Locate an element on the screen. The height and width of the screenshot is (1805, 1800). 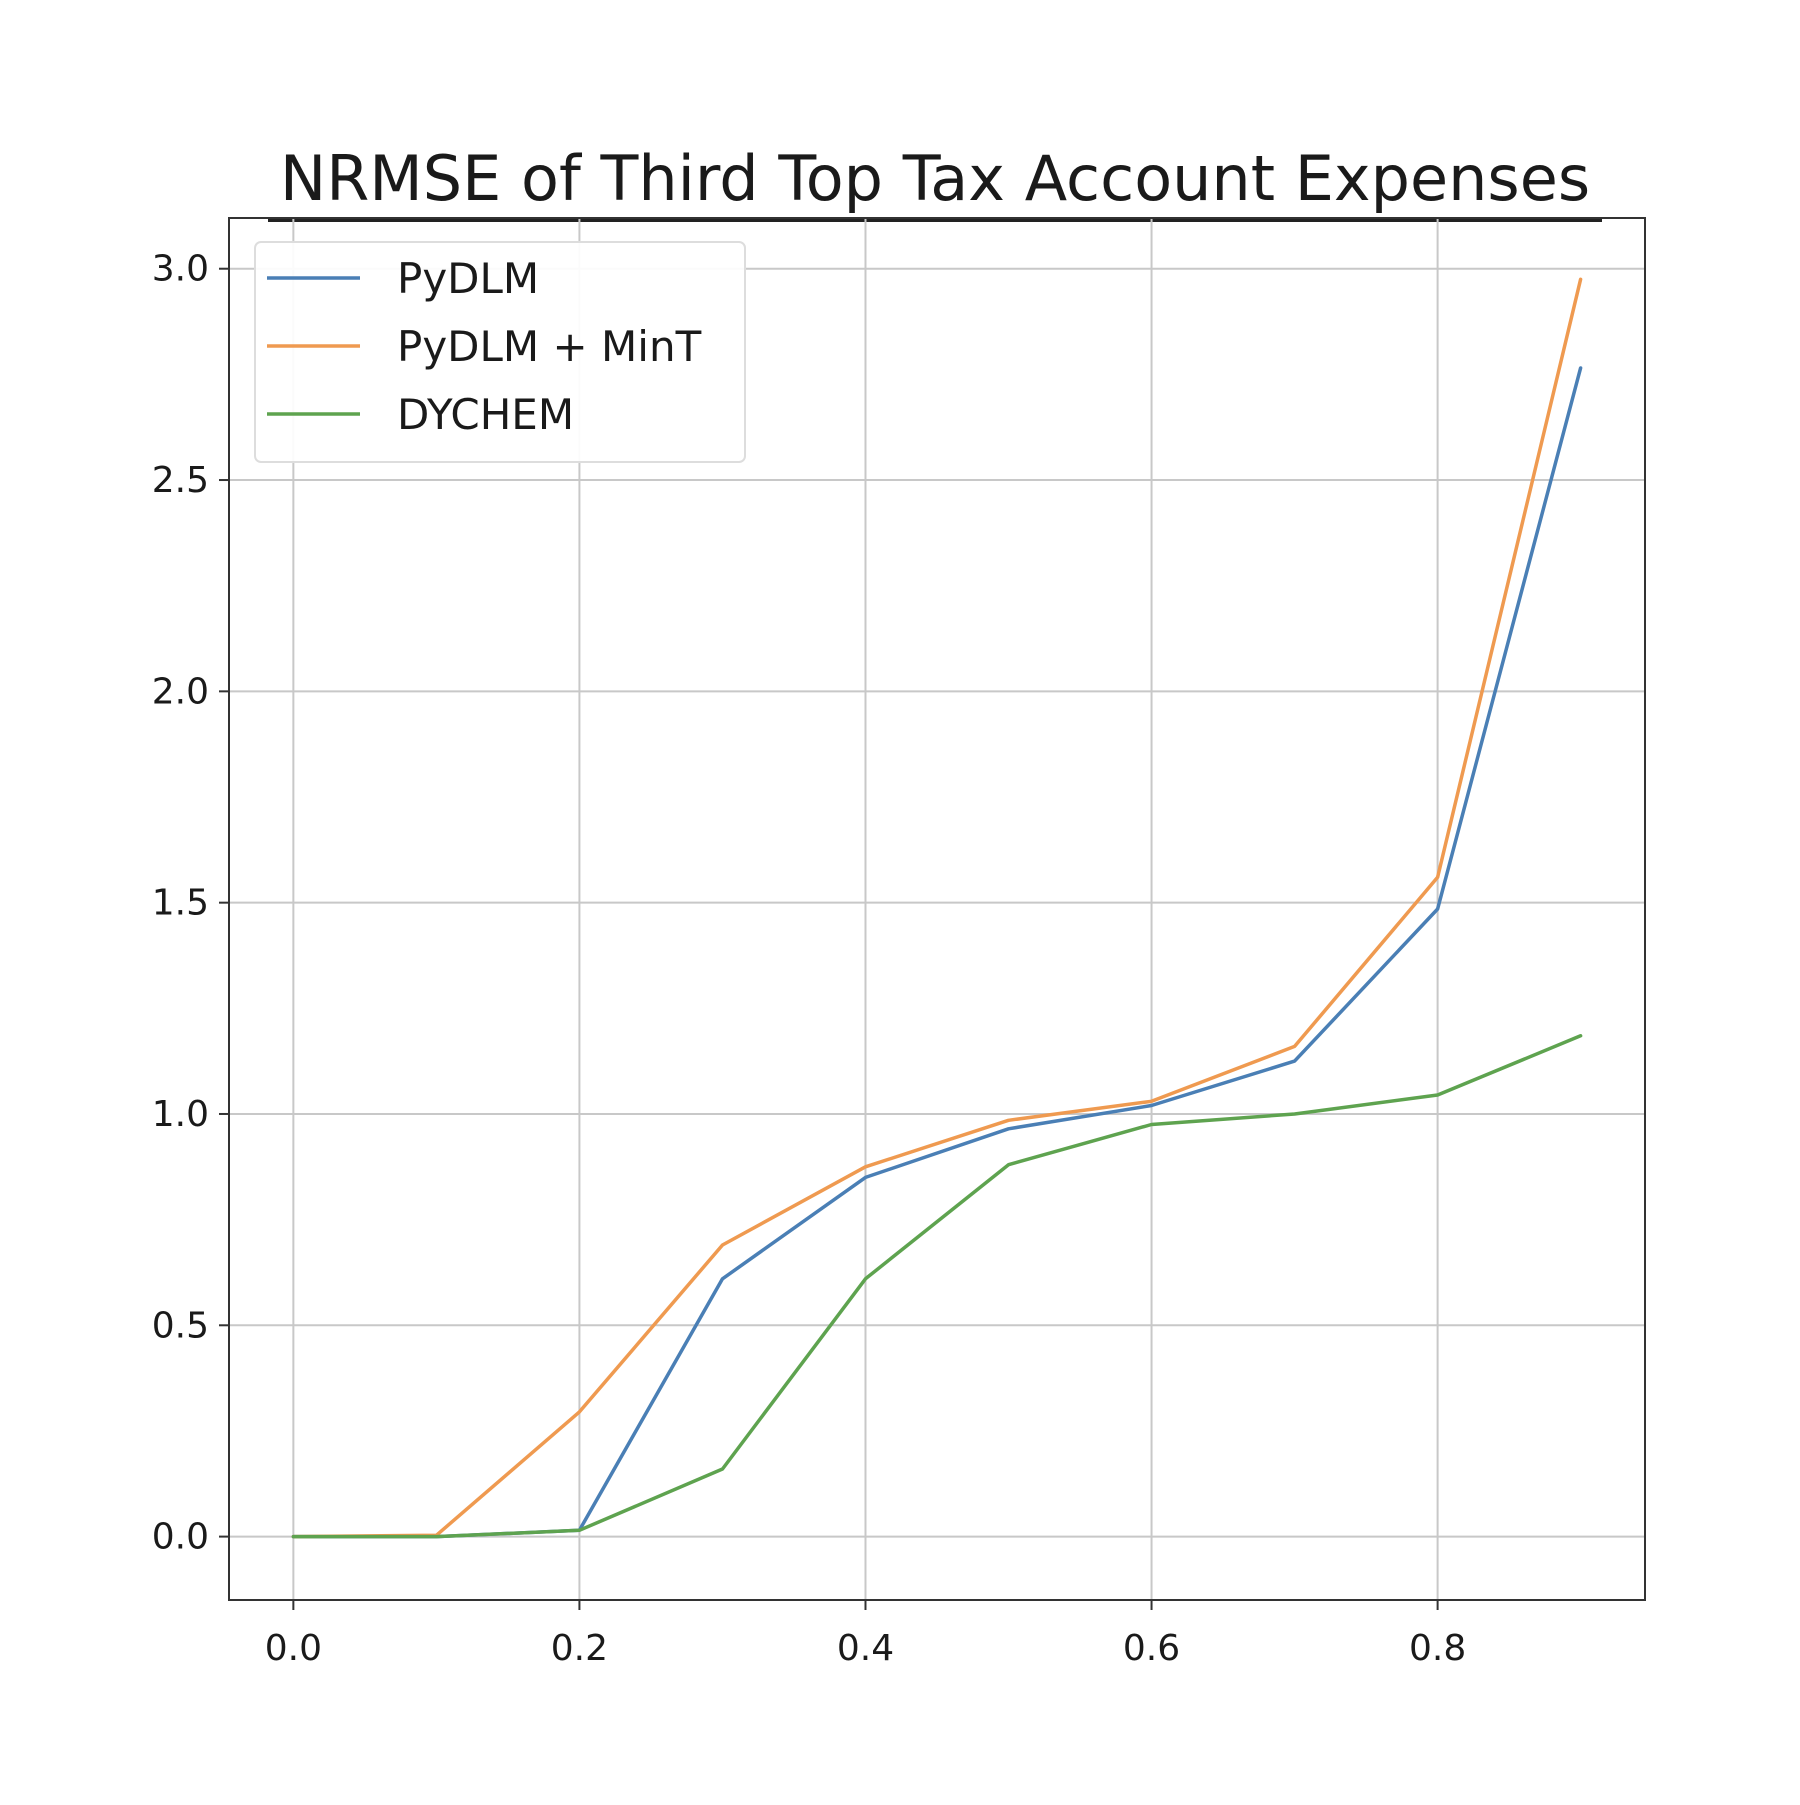
y-tick-label: 2.0 is located at coordinates (180, 691).